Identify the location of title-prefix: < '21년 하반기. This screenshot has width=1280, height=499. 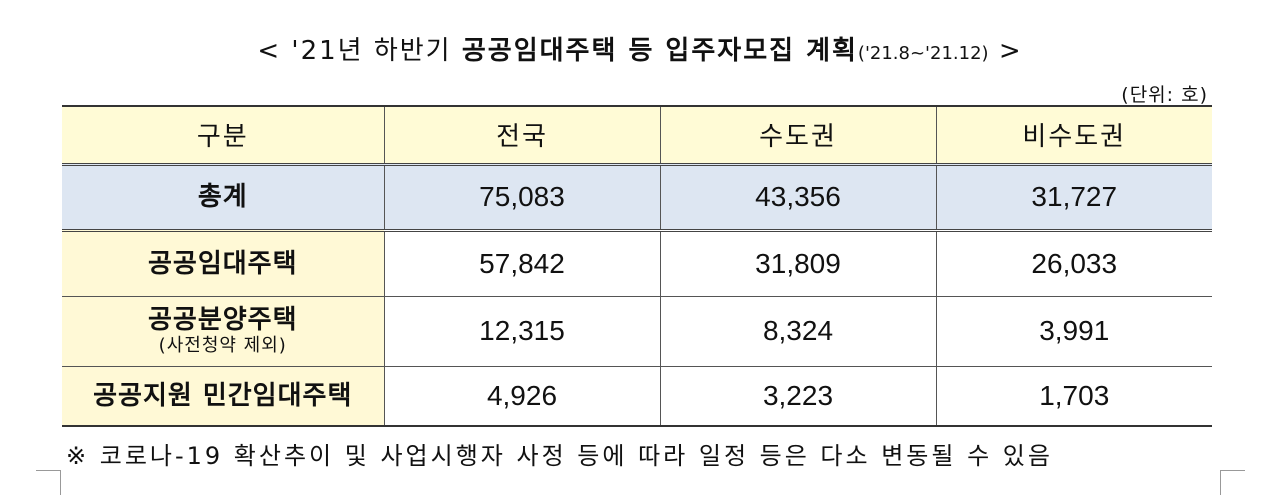
(359, 51).